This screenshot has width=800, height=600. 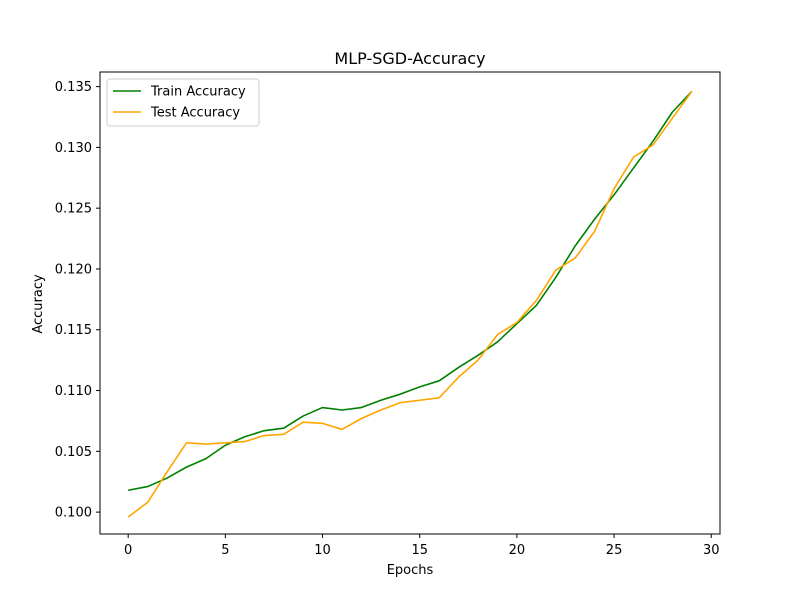 What do you see at coordinates (73, 148) in the screenshot?
I see `y-tick-label: 0.130` at bounding box center [73, 148].